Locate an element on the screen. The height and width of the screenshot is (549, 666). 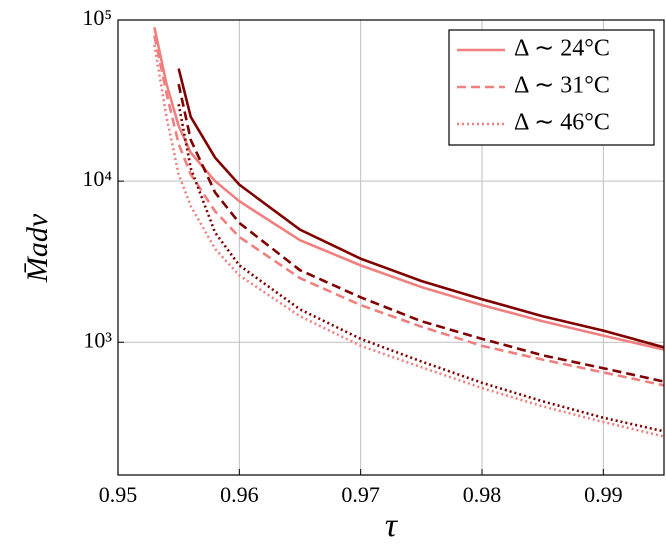
x-tick-label: 0.95 is located at coordinates (118, 494).